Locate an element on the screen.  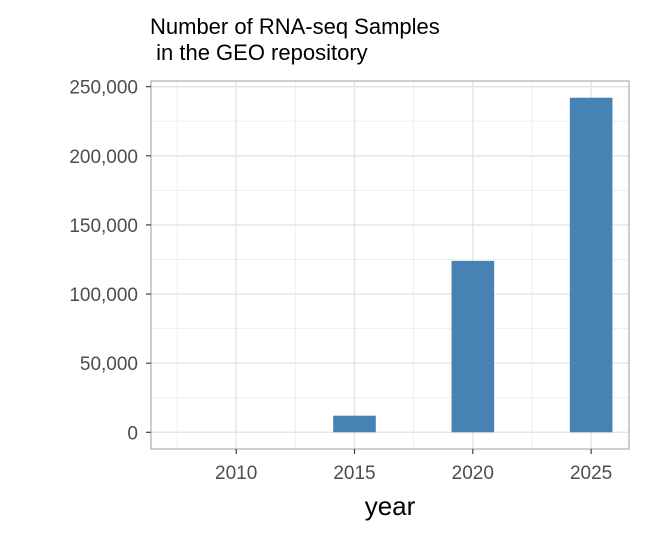
y-tick-label: 50,000 is located at coordinates (109, 364).